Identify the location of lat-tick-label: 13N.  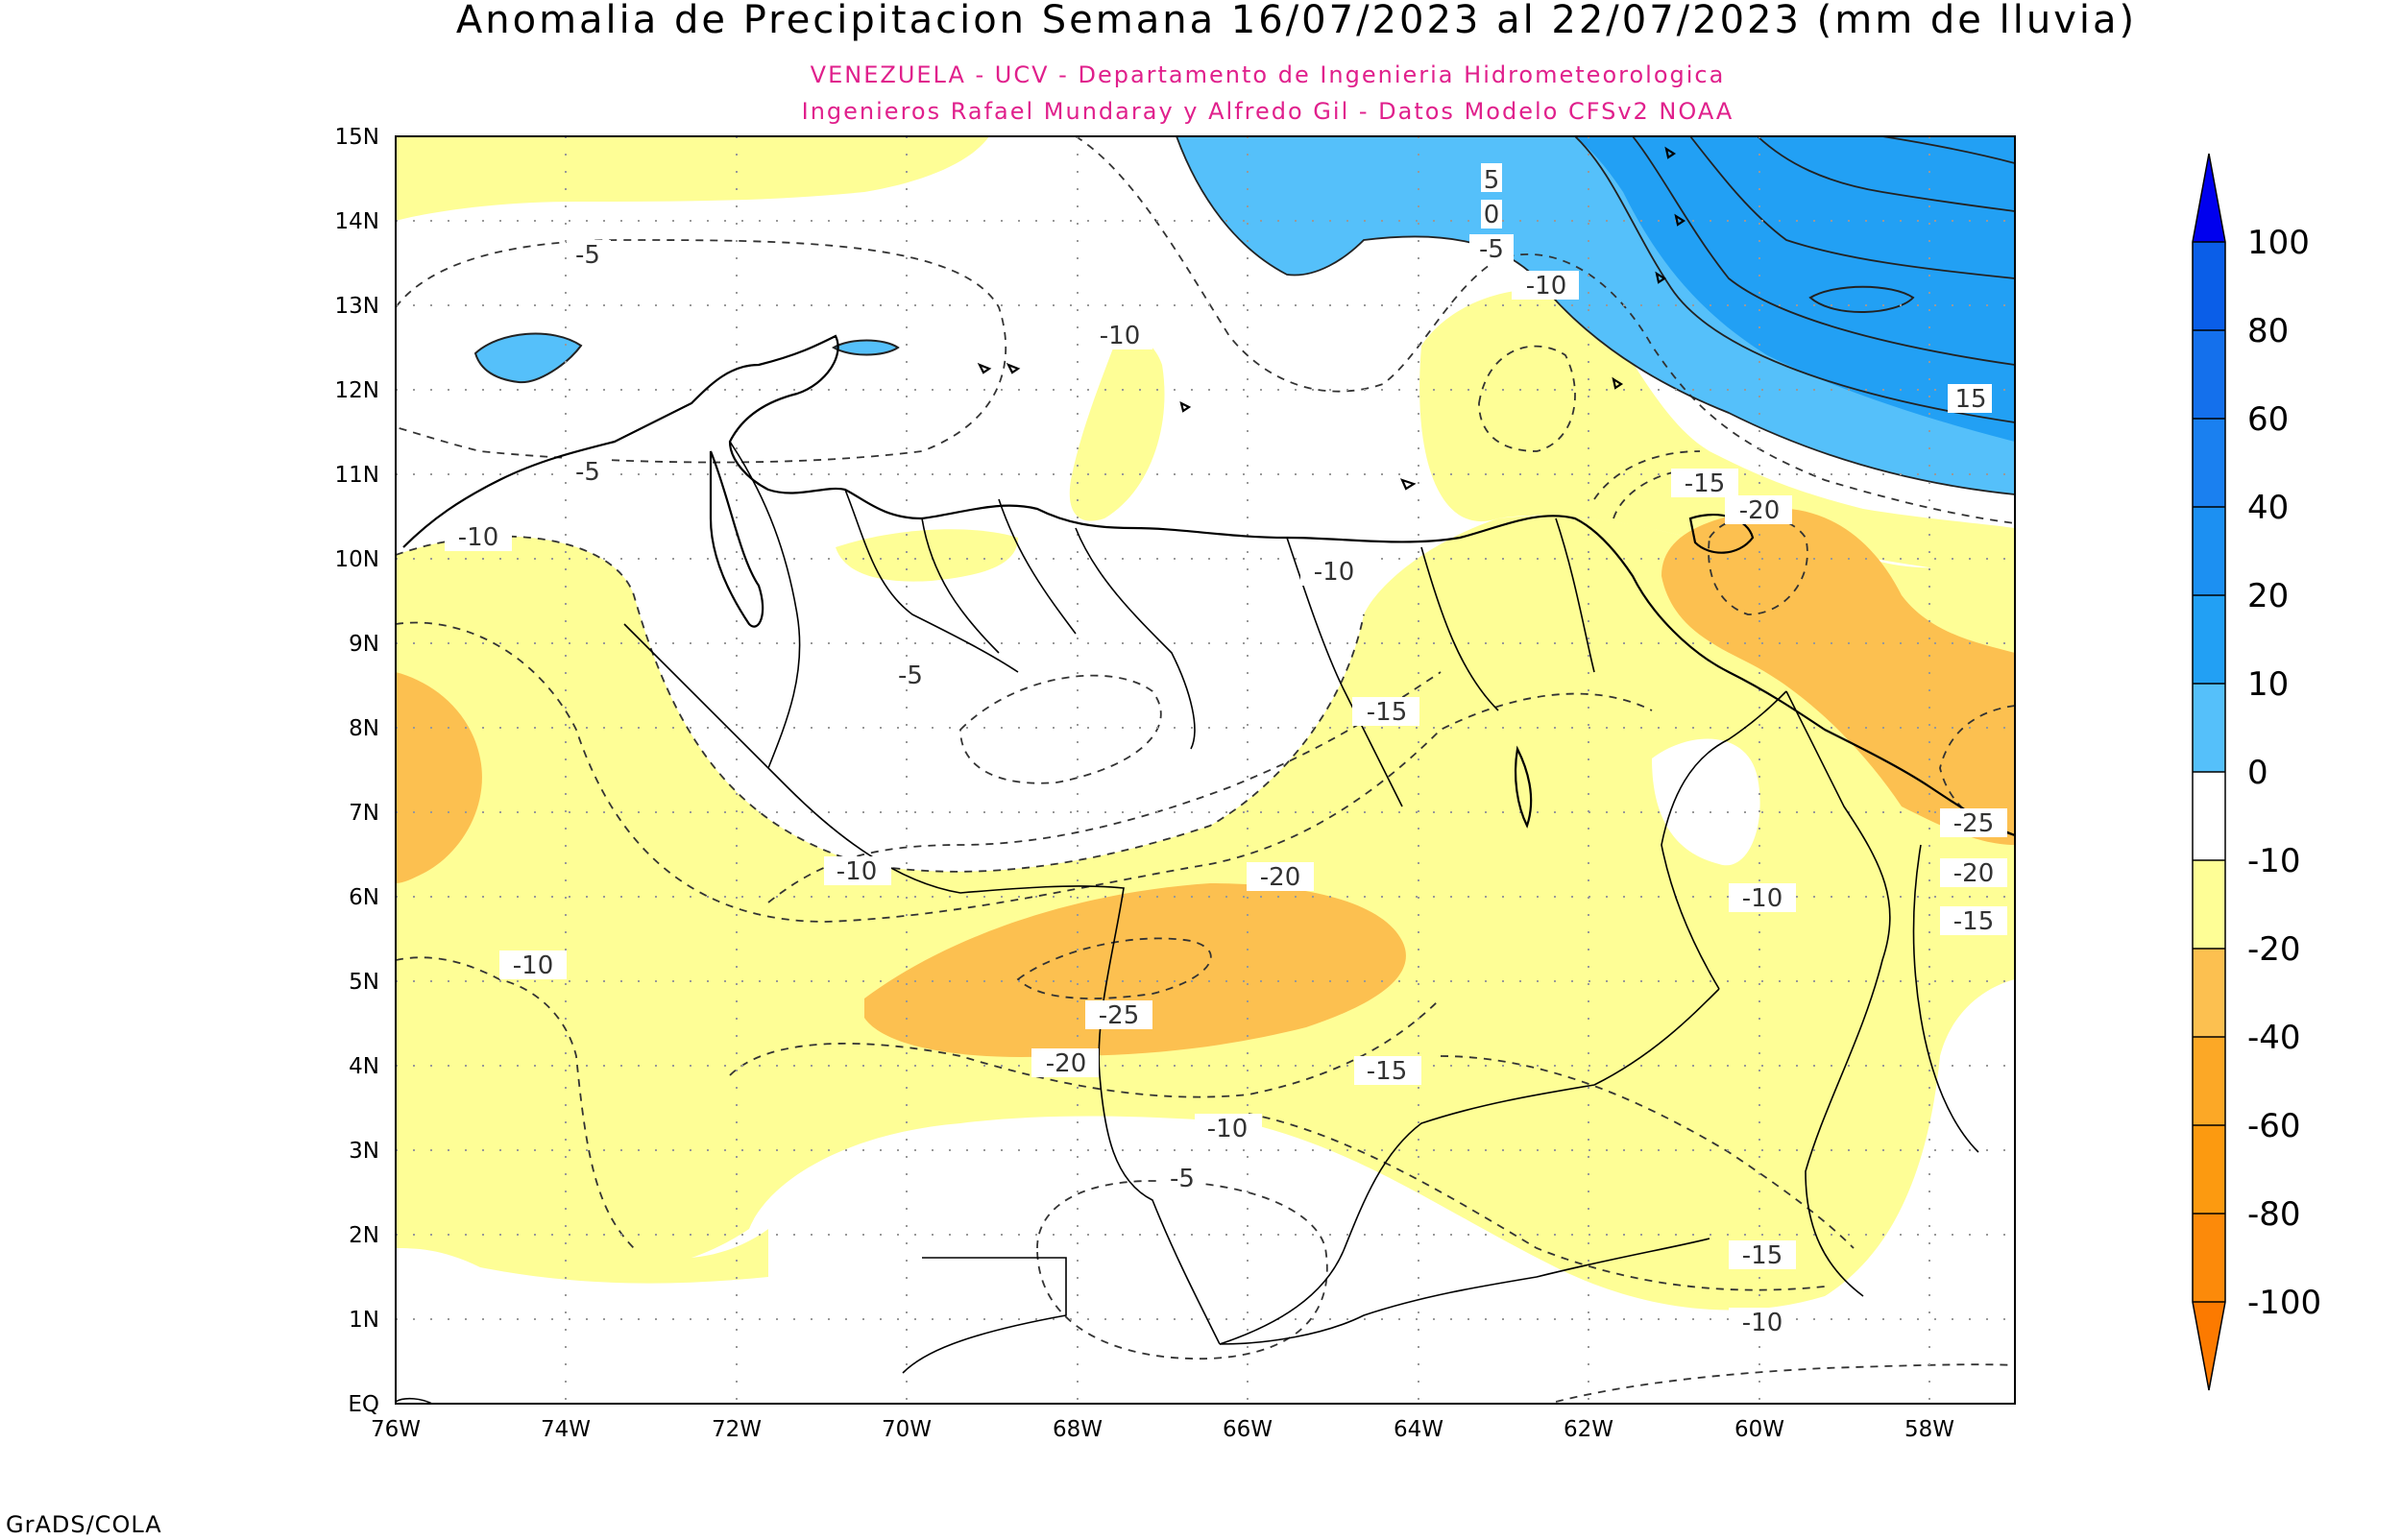
(357, 307).